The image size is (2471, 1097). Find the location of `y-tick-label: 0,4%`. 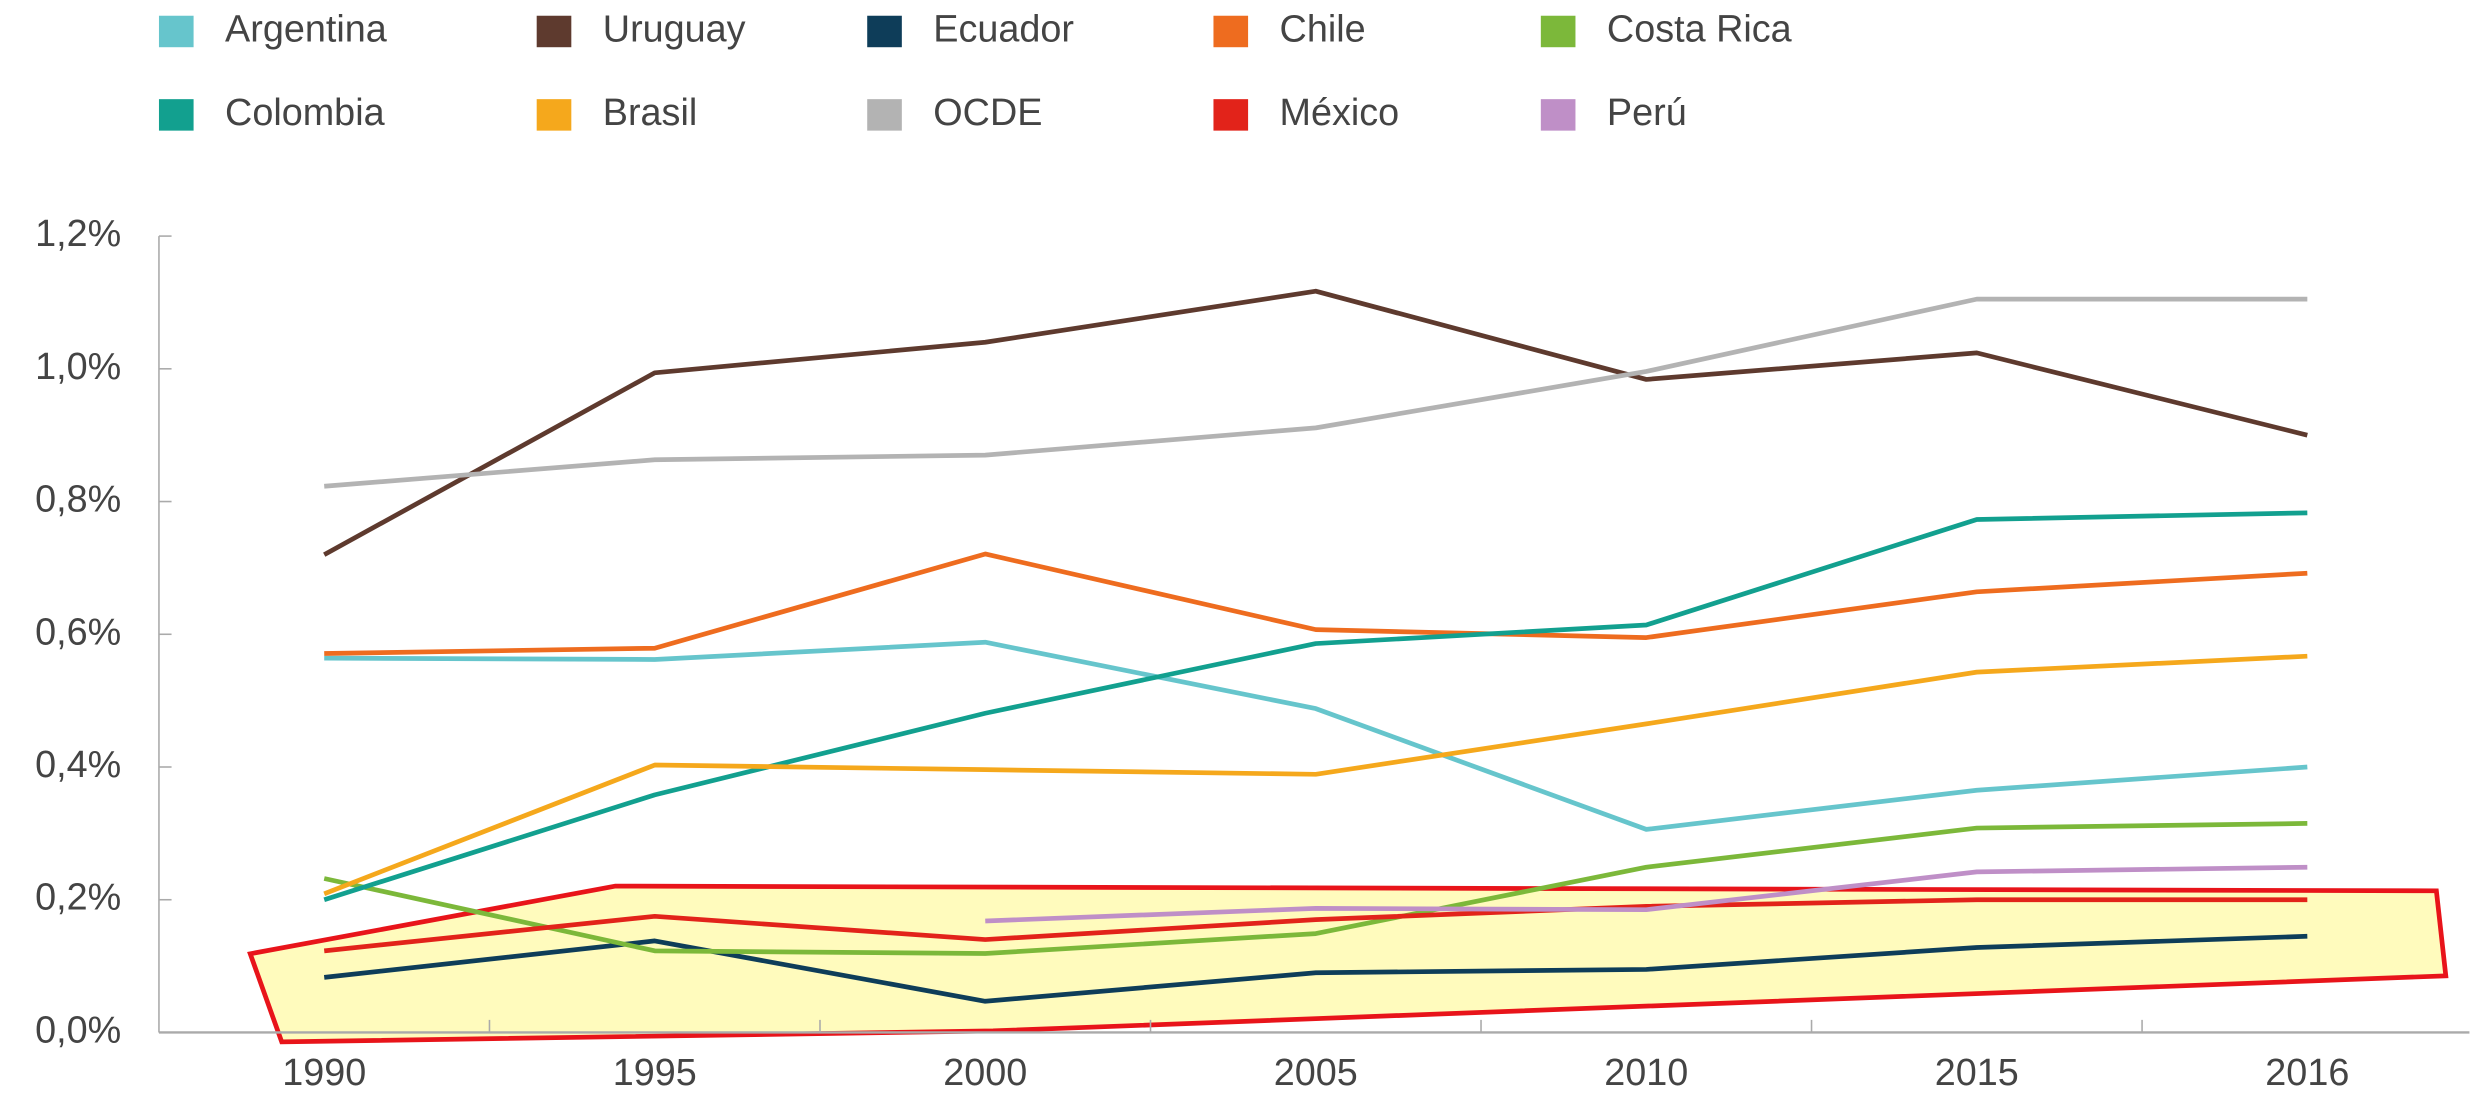

y-tick-label: 0,4% is located at coordinates (78, 765).